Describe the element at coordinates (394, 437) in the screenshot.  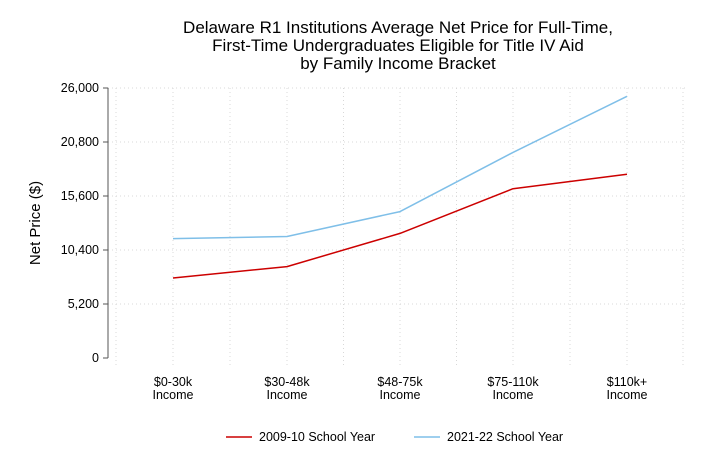
I see `legend: 2009-10 School Year 2021-22 School Year` at that location.